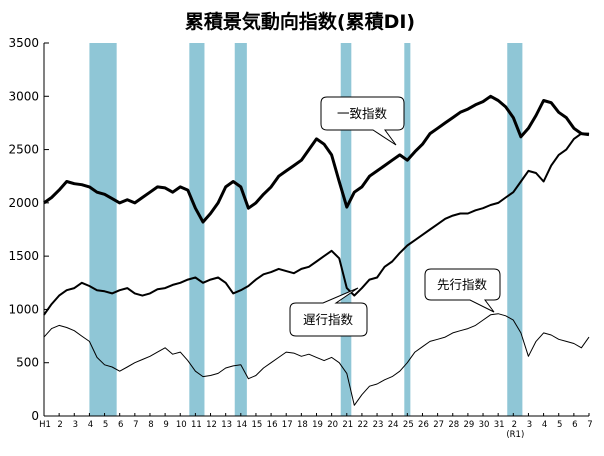 This screenshot has width=604, height=456. Describe the element at coordinates (27, 363) in the screenshot. I see `y-tick-label: 500` at that location.